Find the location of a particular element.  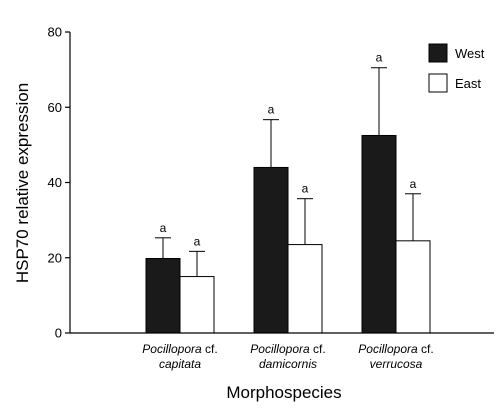

y-tick-label-3: 60 is located at coordinates (55, 107).